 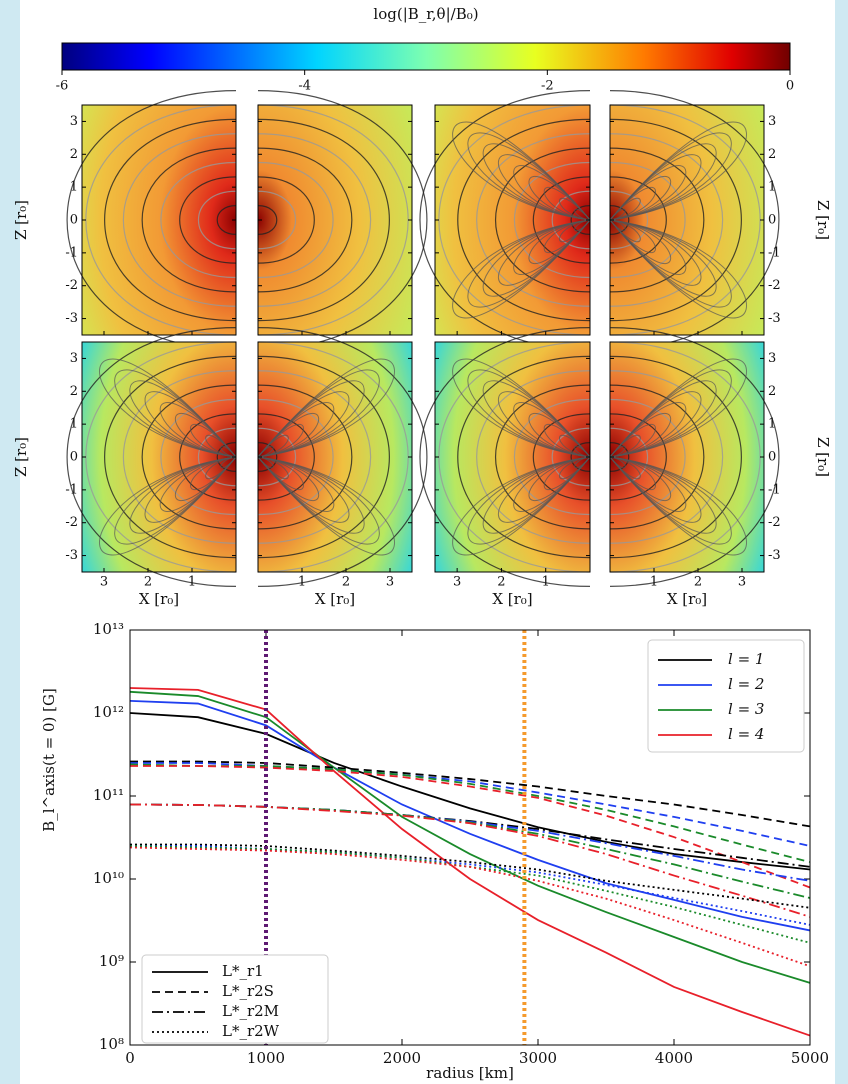 What do you see at coordinates (746, 684) in the screenshot?
I see `legend-label: l = 2` at bounding box center [746, 684].